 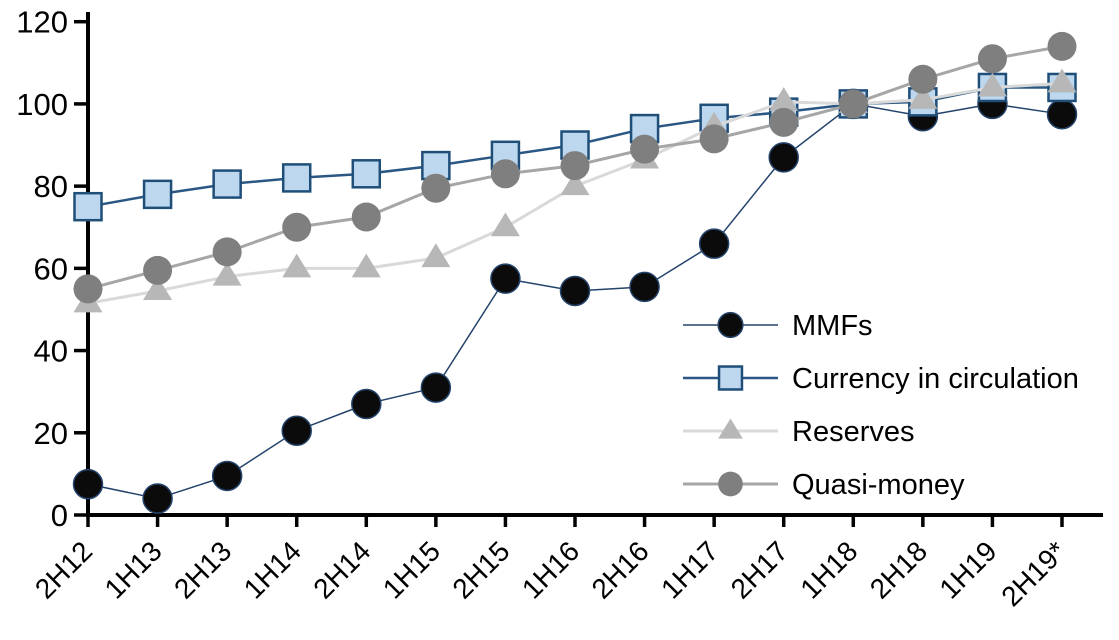 I want to click on x-tick-label: 1H17, so click(x=689, y=569).